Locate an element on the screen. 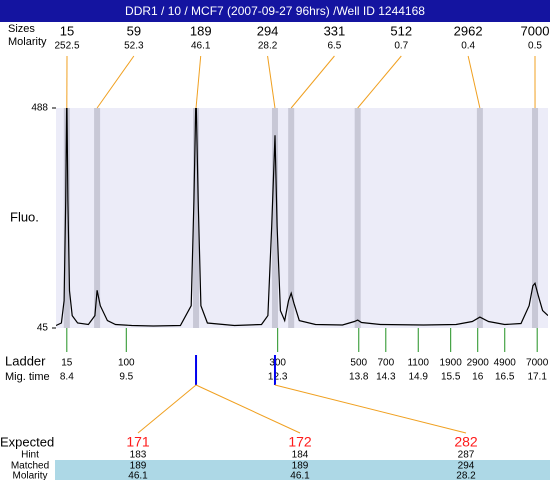  peak-size: 294 is located at coordinates (268, 30).